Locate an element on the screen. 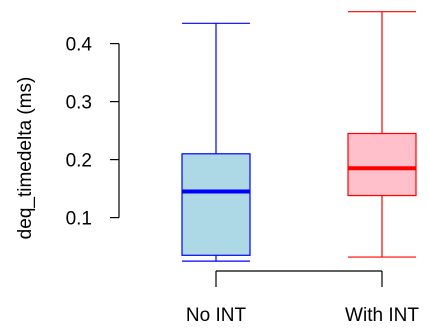 The height and width of the screenshot is (328, 429). y-axis-title: deq_timedelta (ms) is located at coordinates (25, 158).